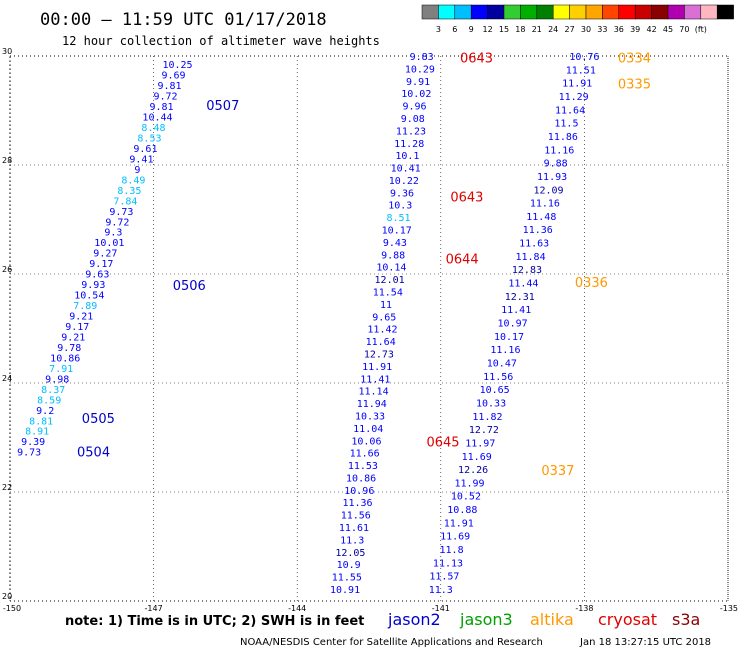  What do you see at coordinates (442, 442) in the screenshot?
I see `pass-time-label: 0645` at bounding box center [442, 442].